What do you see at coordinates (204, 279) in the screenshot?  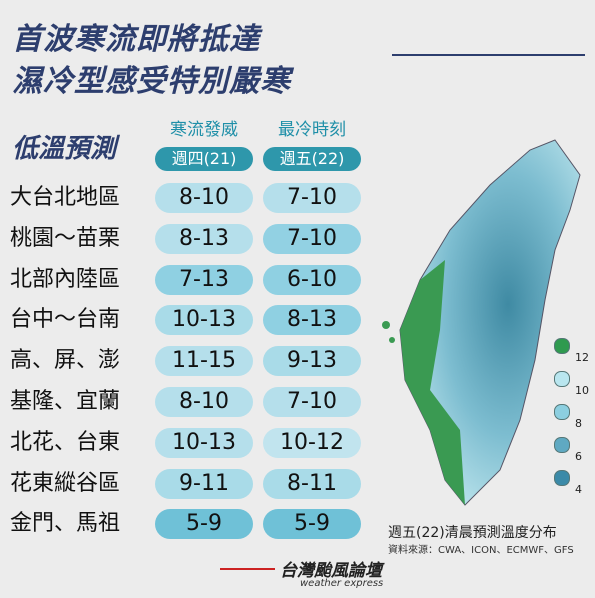 I see `value-pill: 7-13` at bounding box center [204, 279].